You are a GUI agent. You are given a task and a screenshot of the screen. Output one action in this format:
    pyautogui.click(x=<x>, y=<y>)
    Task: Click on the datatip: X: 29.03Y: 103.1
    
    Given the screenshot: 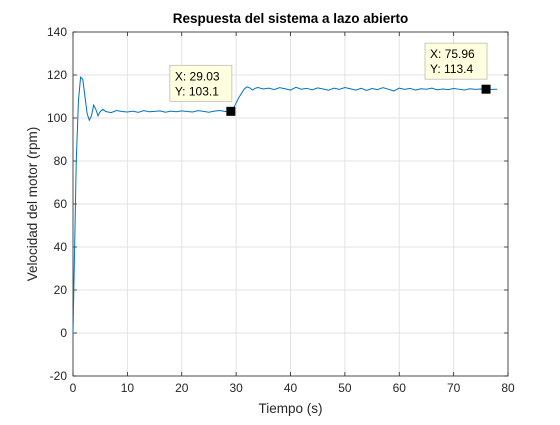 What is the action you would take?
    pyautogui.click(x=202, y=90)
    